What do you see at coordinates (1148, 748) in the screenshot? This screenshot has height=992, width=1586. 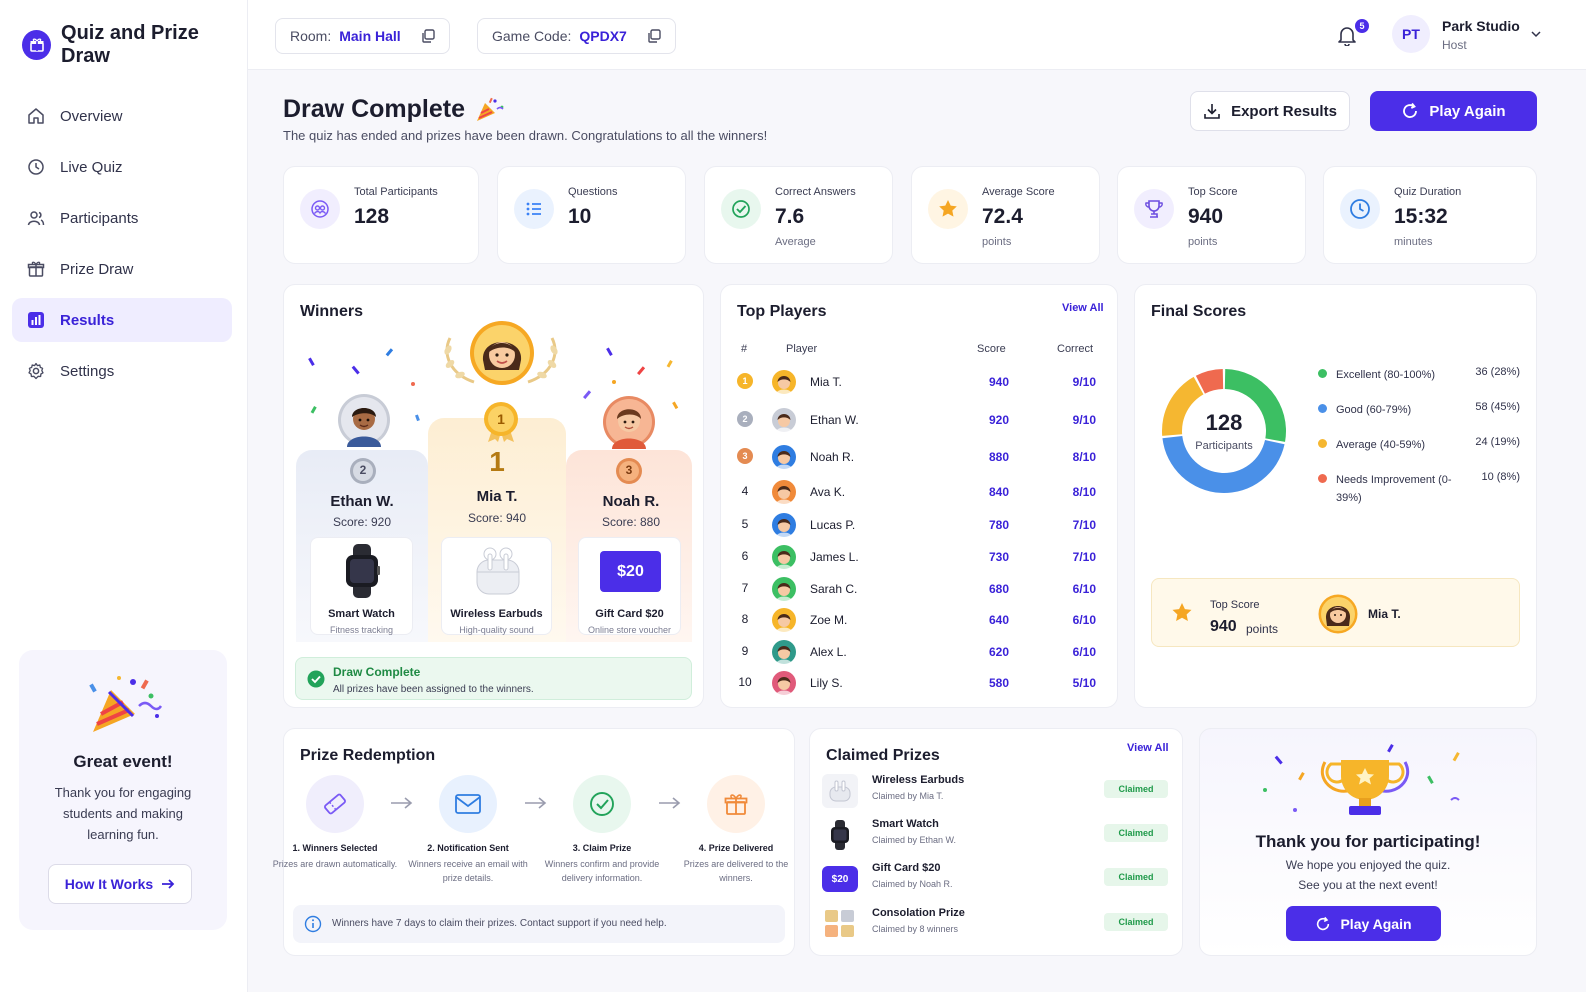 I see `claimed-prizes-view-all-link: View All` at bounding box center [1148, 748].